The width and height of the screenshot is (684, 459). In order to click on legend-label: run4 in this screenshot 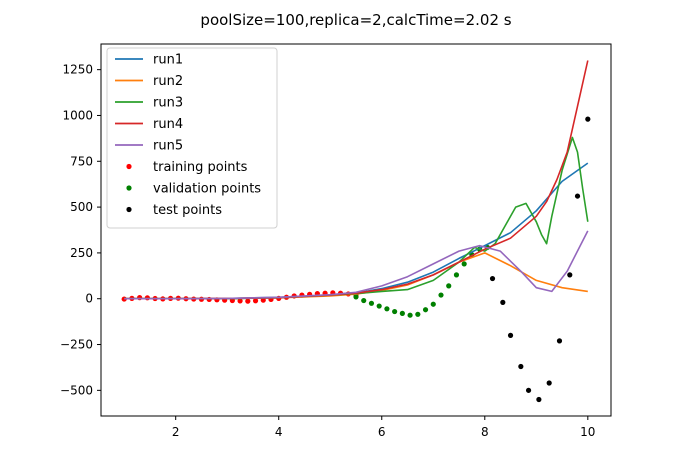, I will do `click(168, 124)`.